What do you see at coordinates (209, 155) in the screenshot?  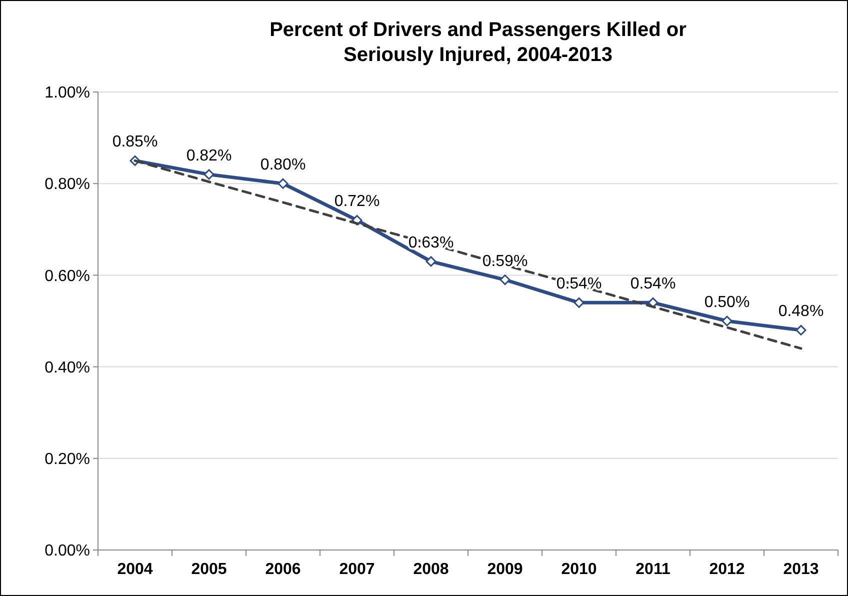 I see `data-label: 0.82%` at bounding box center [209, 155].